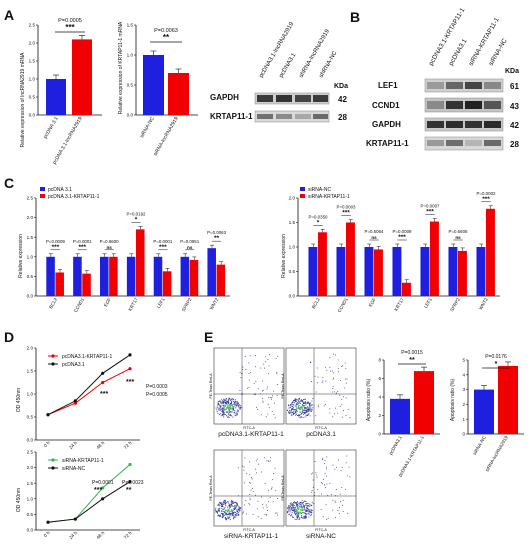  Describe the element at coordinates (447, 37) in the screenshot. I see `b-blot-col-0: pcDNA3.1-KRTAP11-1` at that location.